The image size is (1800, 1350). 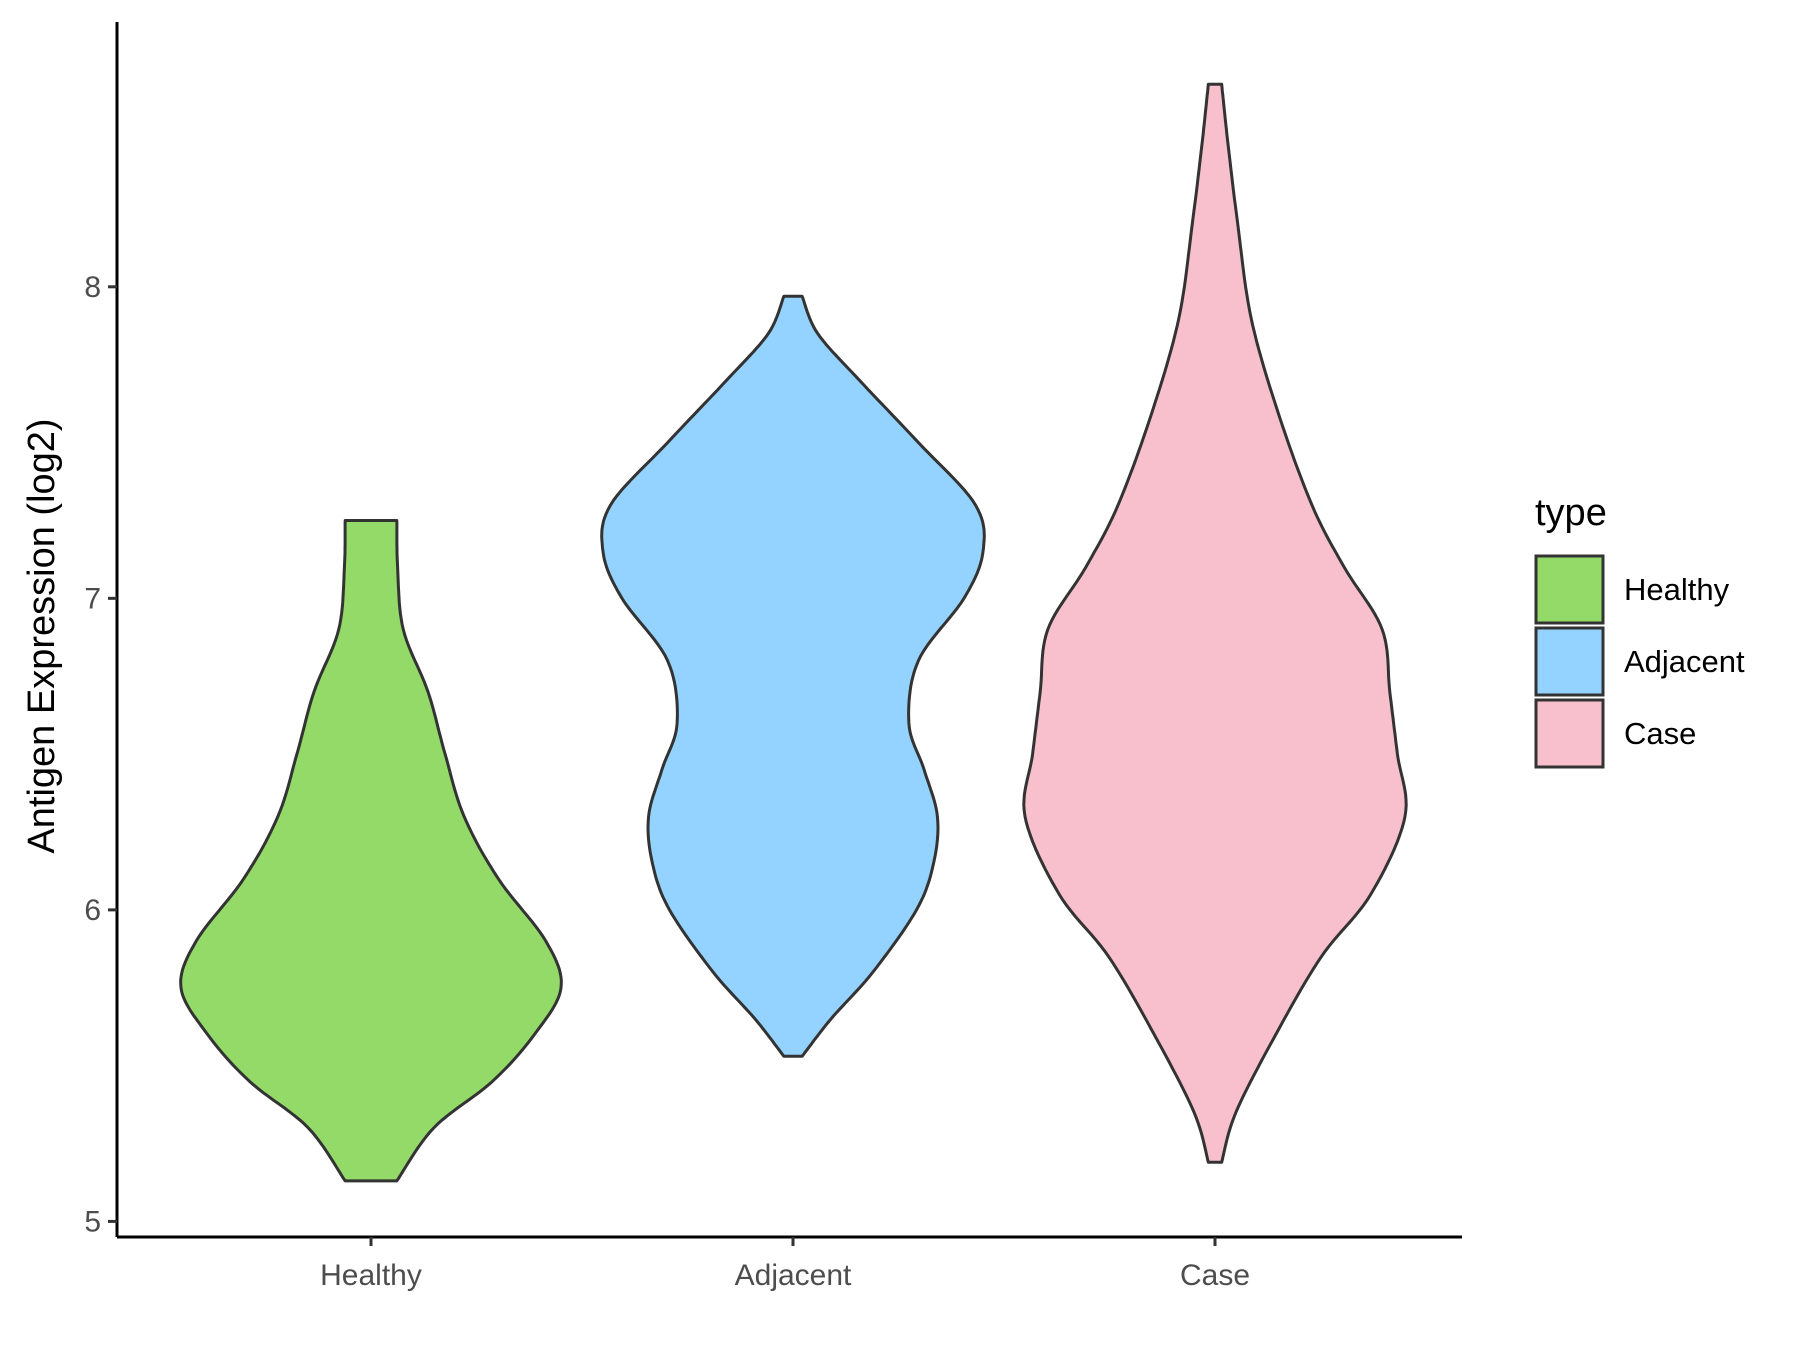 I want to click on legend-entries: Healthy Adjacent Case, so click(x=1639, y=661).